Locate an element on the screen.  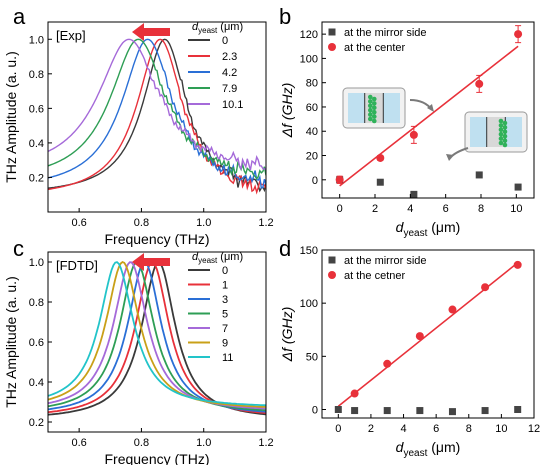
legend-label: at the center is located at coordinates (374, 48).